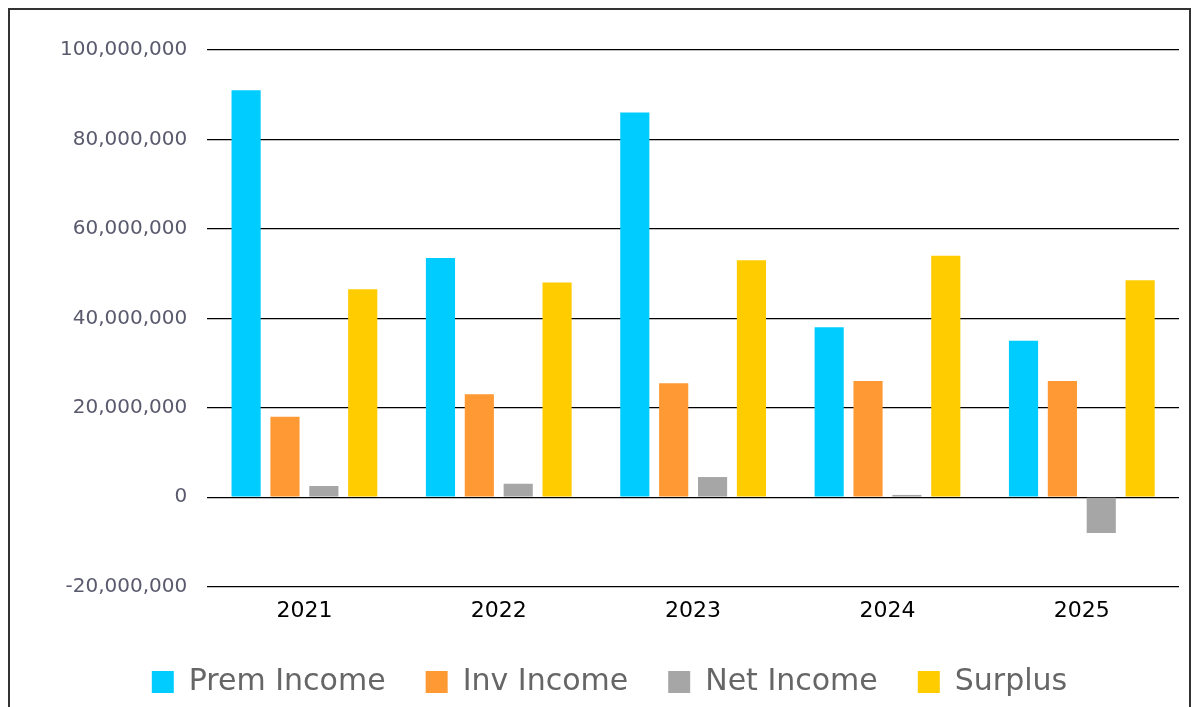 The height and width of the screenshot is (707, 1195). I want to click on y-tick-label: 80,000,000, so click(130, 137).